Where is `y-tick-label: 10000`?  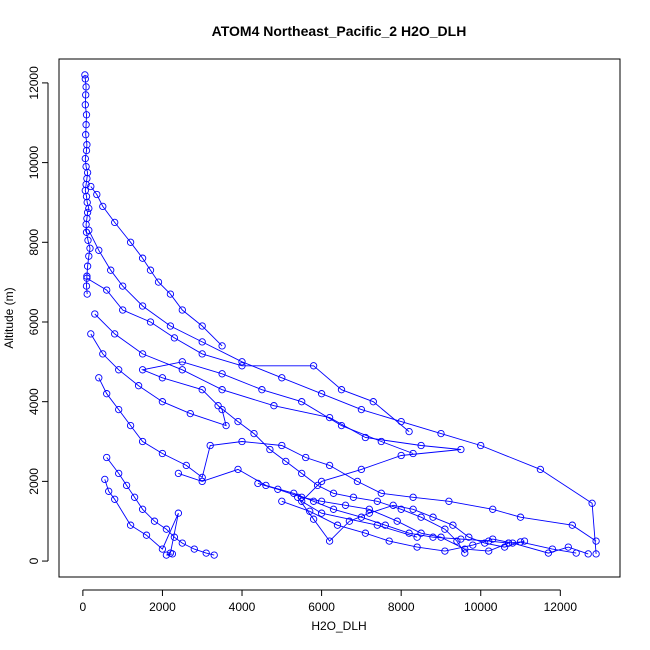
y-tick-label: 10000 is located at coordinates (34, 163).